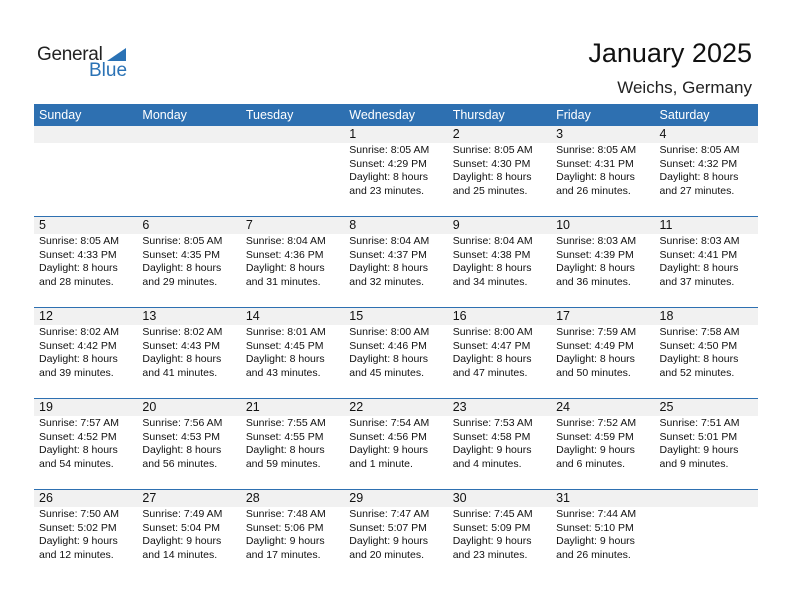 The width and height of the screenshot is (792, 612). What do you see at coordinates (283, 281) in the screenshot?
I see `daylight-text: and 31 minutes.` at bounding box center [283, 281].